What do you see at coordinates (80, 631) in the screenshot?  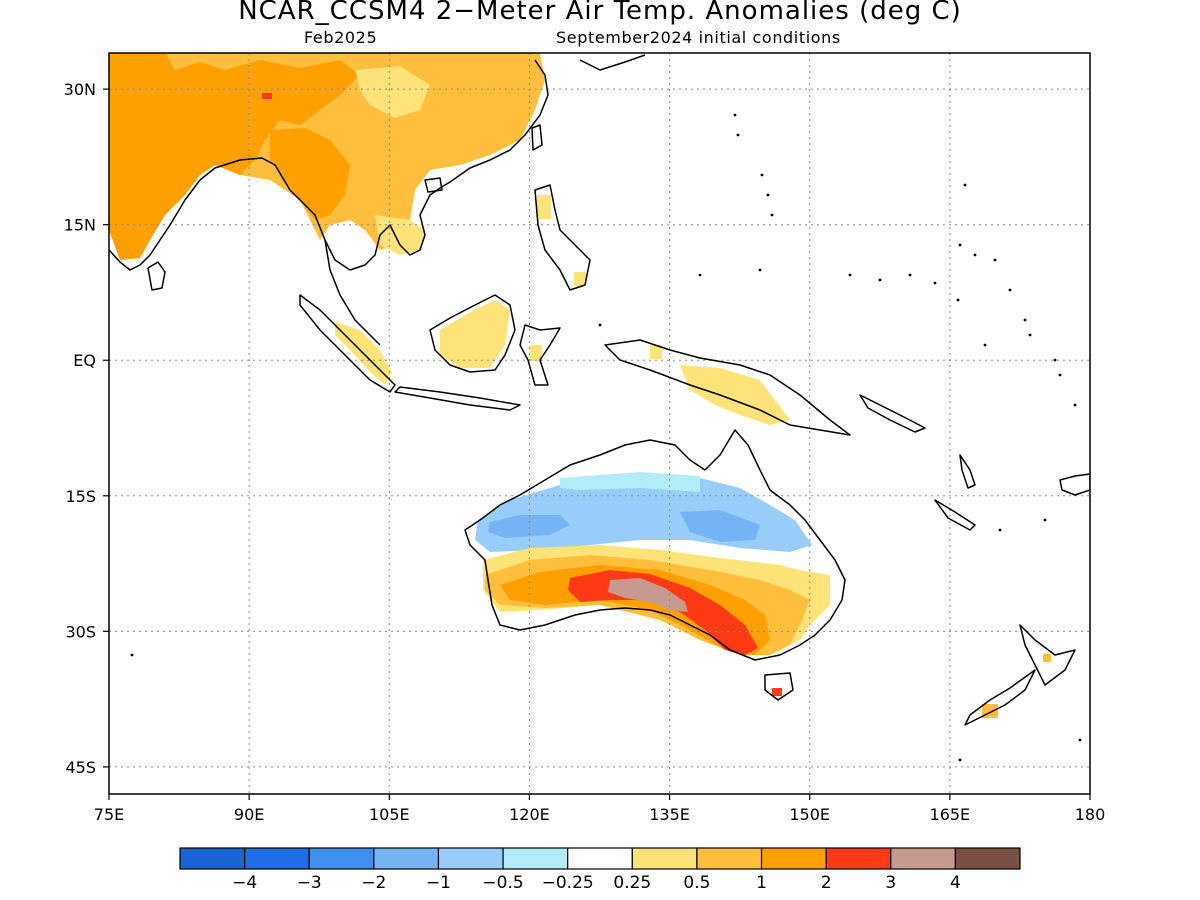 I see `y-tick-label: 30S` at bounding box center [80, 631].